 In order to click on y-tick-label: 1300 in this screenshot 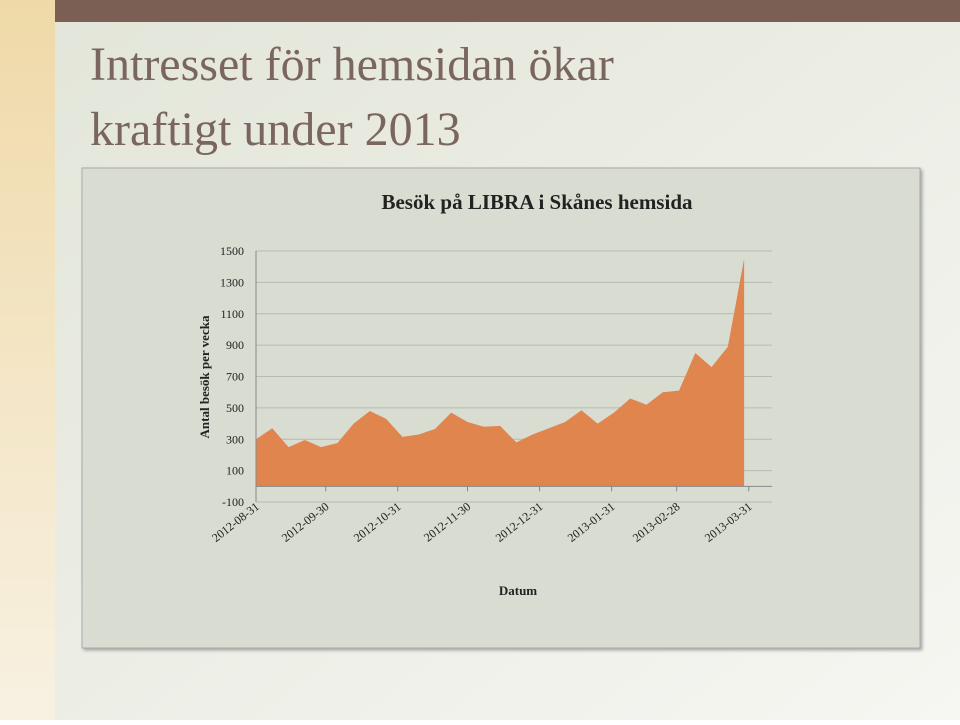, I will do `click(232, 282)`.